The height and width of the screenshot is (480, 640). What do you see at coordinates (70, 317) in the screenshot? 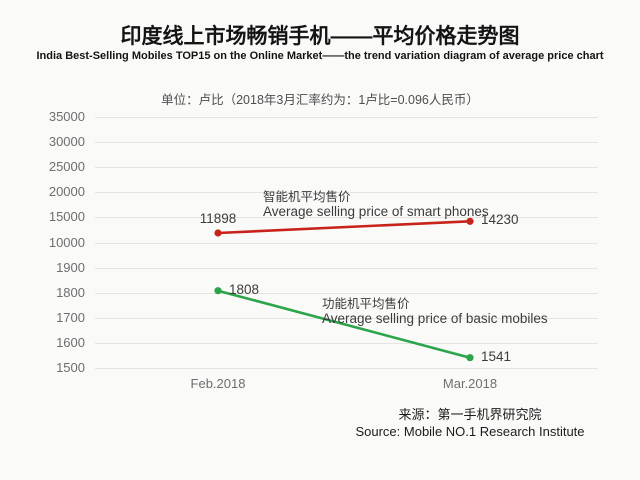
I see `y-axis-tick-label: 1700` at bounding box center [70, 317].